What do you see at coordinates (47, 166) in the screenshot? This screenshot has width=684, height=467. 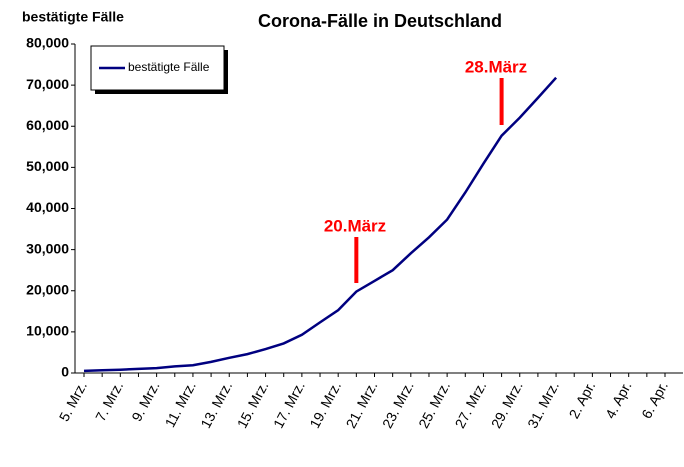 I see `y-tick-label: 50,000` at bounding box center [47, 166].